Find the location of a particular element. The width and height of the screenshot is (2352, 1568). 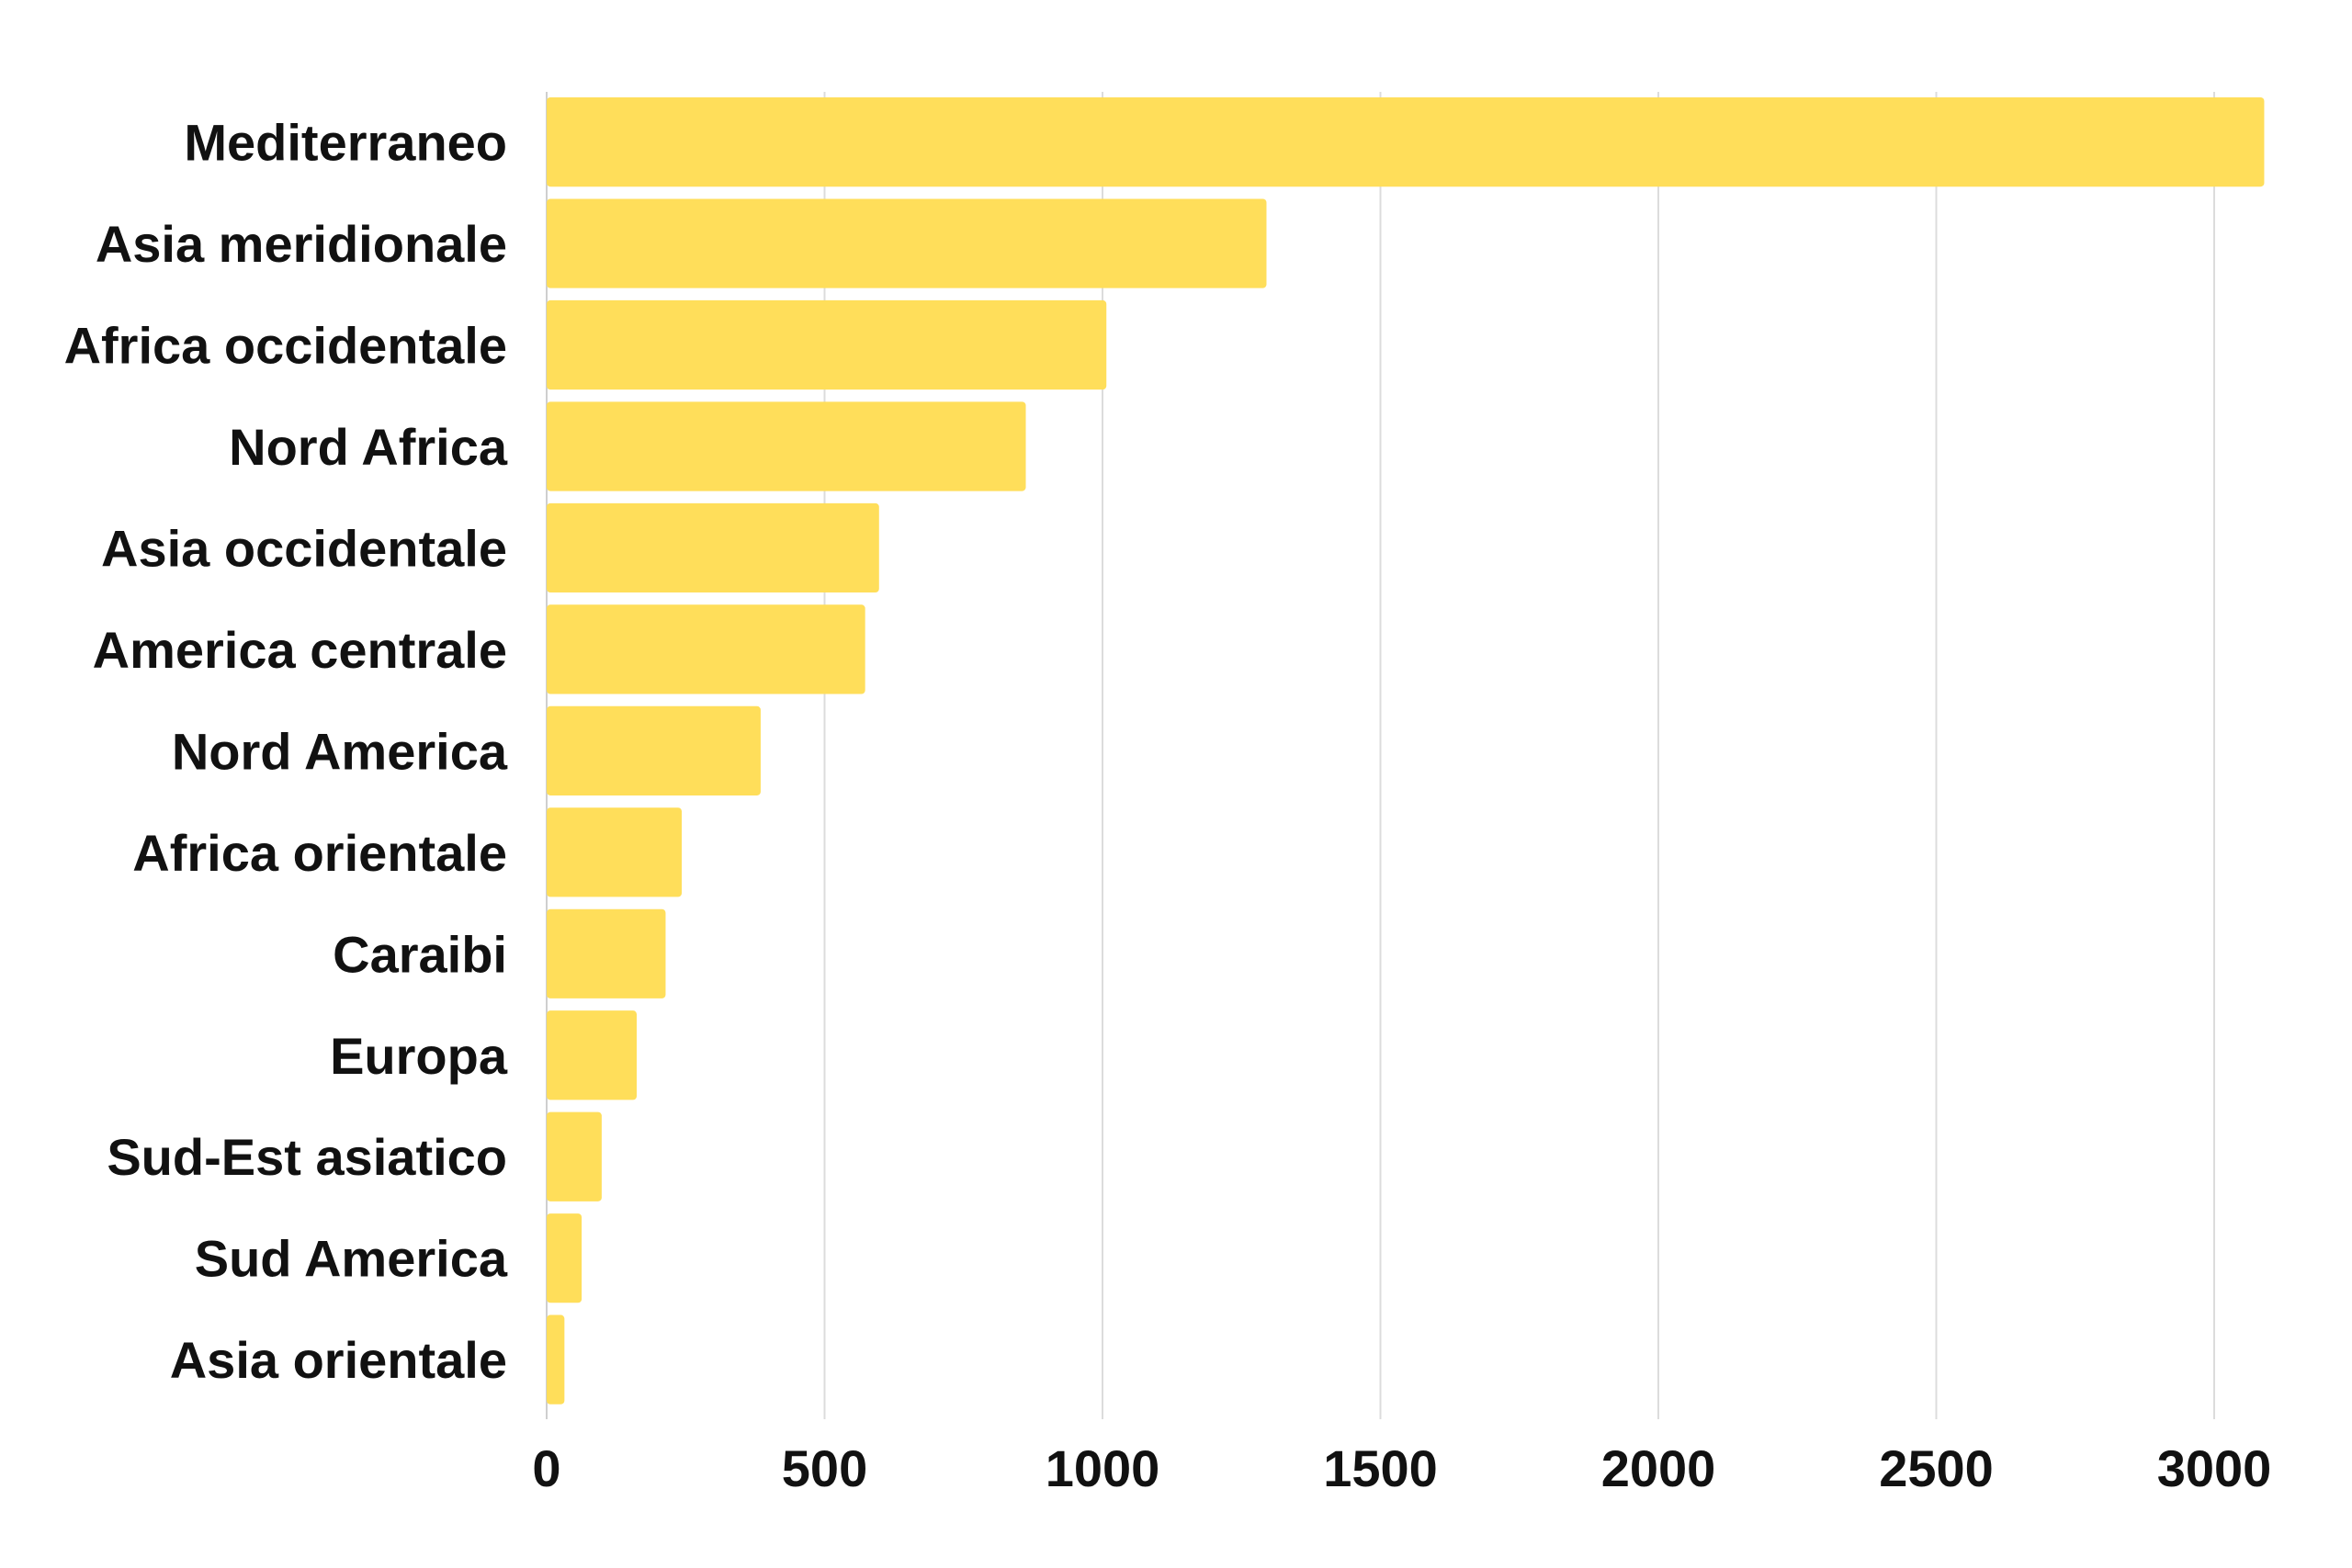

category-label: Asia occidentale is located at coordinates (304, 548).